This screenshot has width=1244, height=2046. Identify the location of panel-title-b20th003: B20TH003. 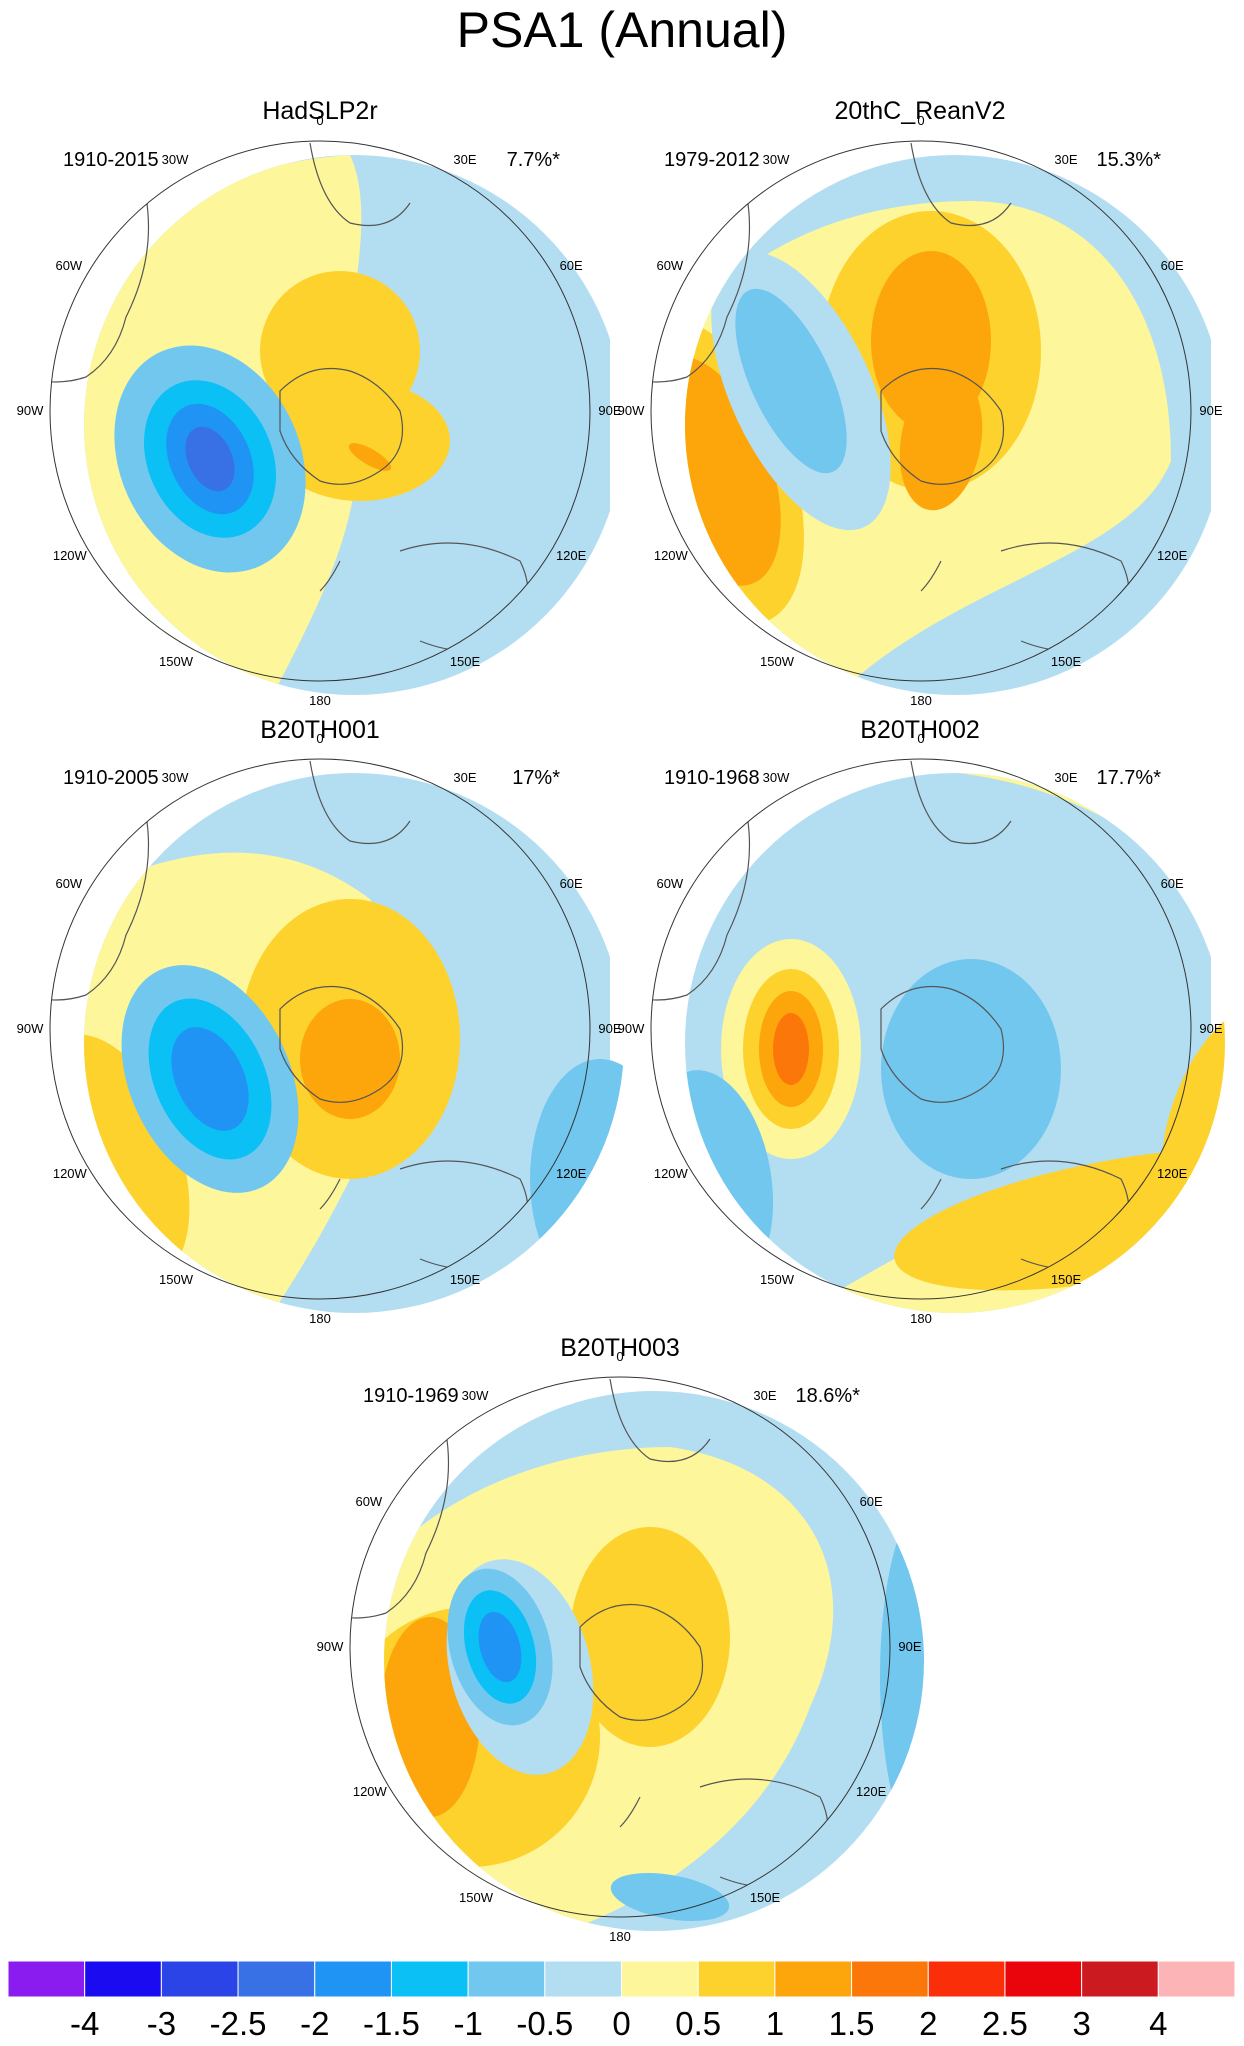
(620, 1348).